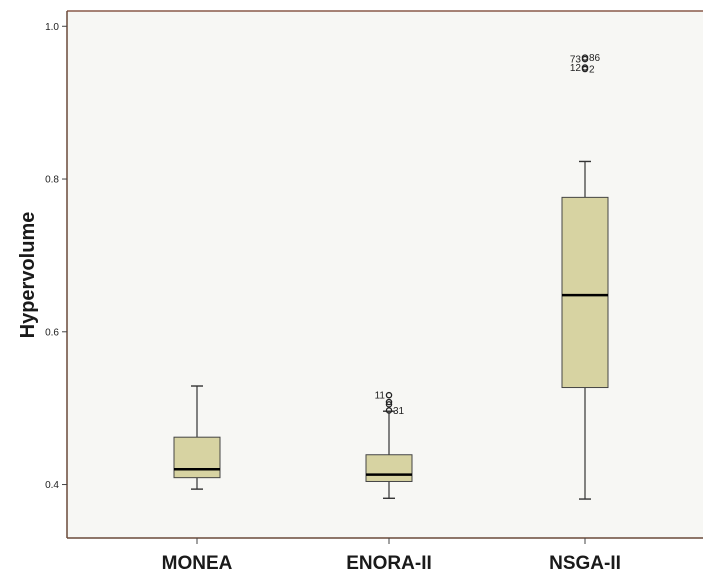 Image resolution: width=708 pixels, height=578 pixels. I want to click on x-axis-labels: MONEA ENORA-II NSGA-II, so click(391, 556).